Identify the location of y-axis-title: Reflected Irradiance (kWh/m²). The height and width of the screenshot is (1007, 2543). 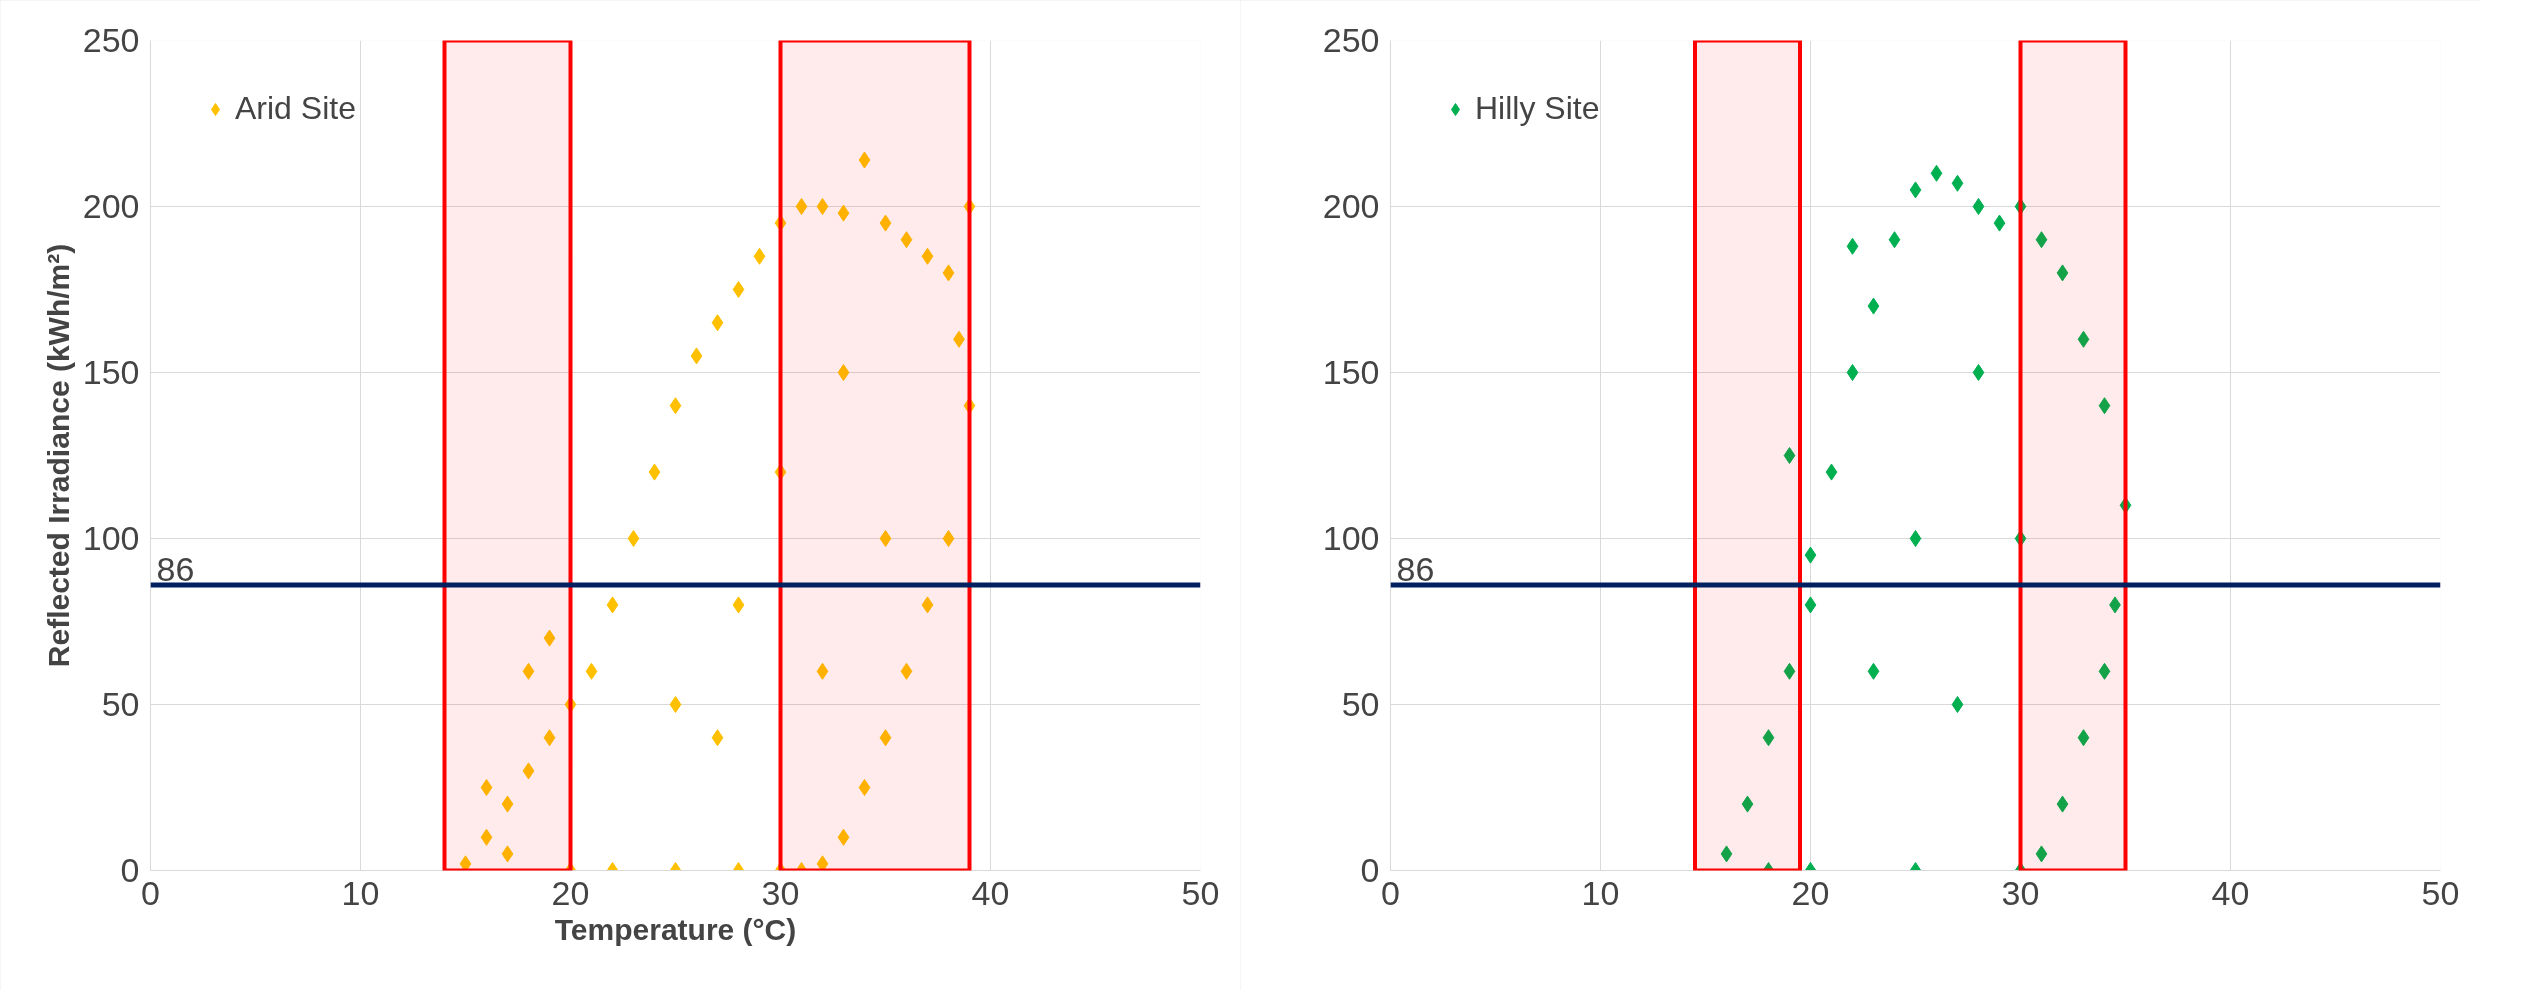
(58, 455).